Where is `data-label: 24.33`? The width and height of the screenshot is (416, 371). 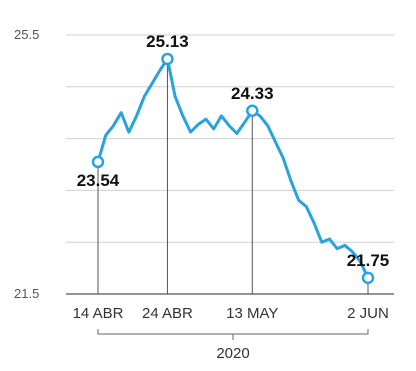 data-label: 24.33 is located at coordinates (252, 93).